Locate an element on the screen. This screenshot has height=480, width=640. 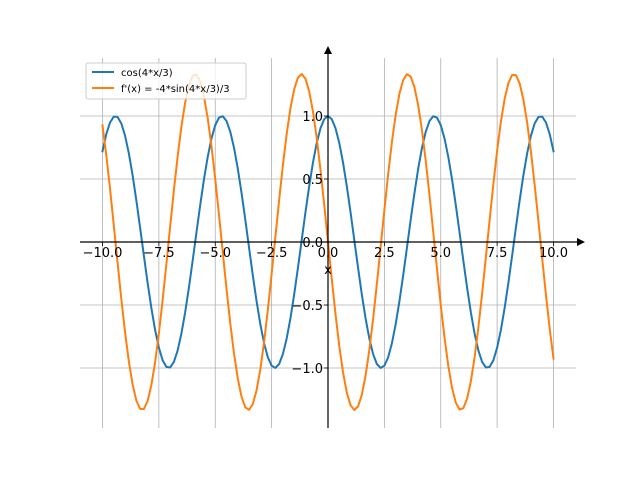
x-tick-label-1: −7.5 is located at coordinates (159, 253).